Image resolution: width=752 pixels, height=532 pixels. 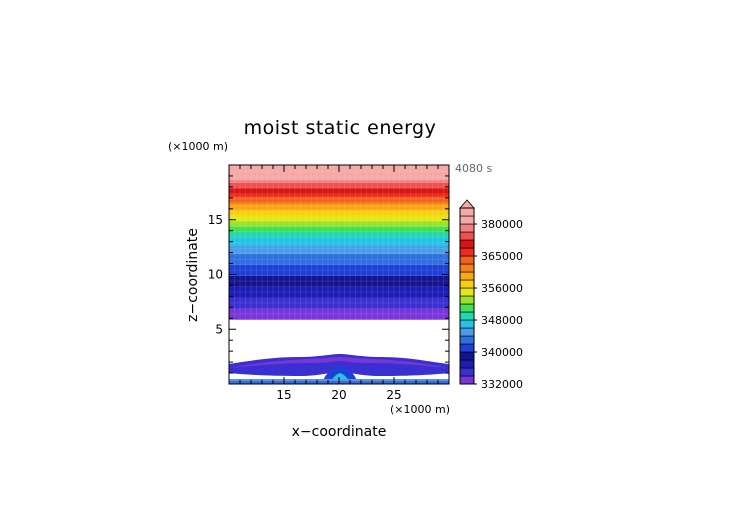 What do you see at coordinates (193, 275) in the screenshot?
I see `y-axis-label: z−coordinate` at bounding box center [193, 275].